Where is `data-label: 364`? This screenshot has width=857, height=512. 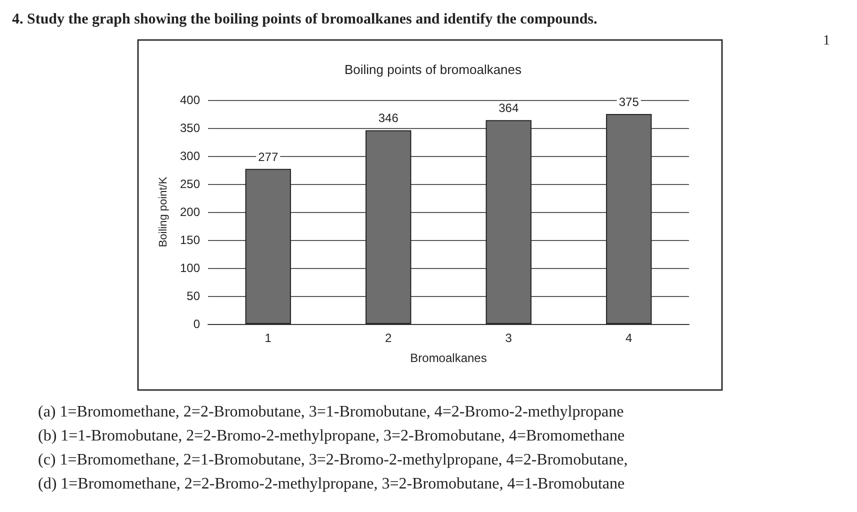 data-label: 364 is located at coordinates (508, 108).